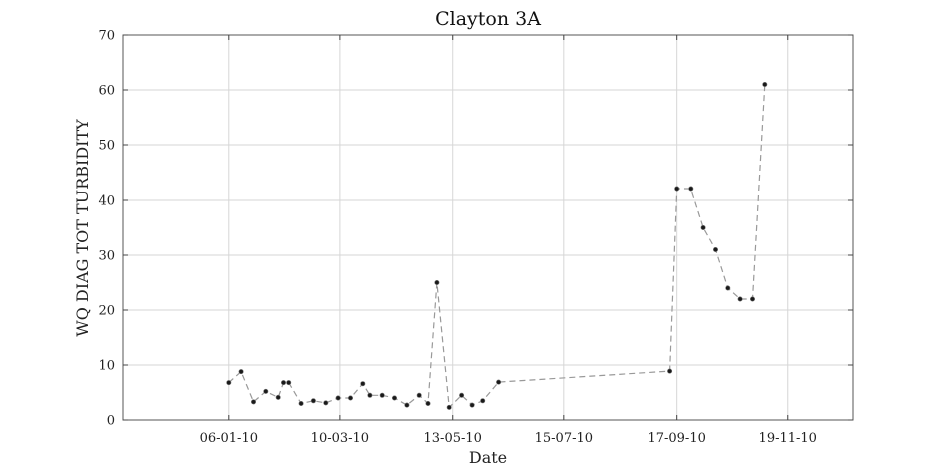 The height and width of the screenshot is (472, 945). Describe the element at coordinates (488, 19) in the screenshot. I see `chart-title: Clayton 3A` at that location.